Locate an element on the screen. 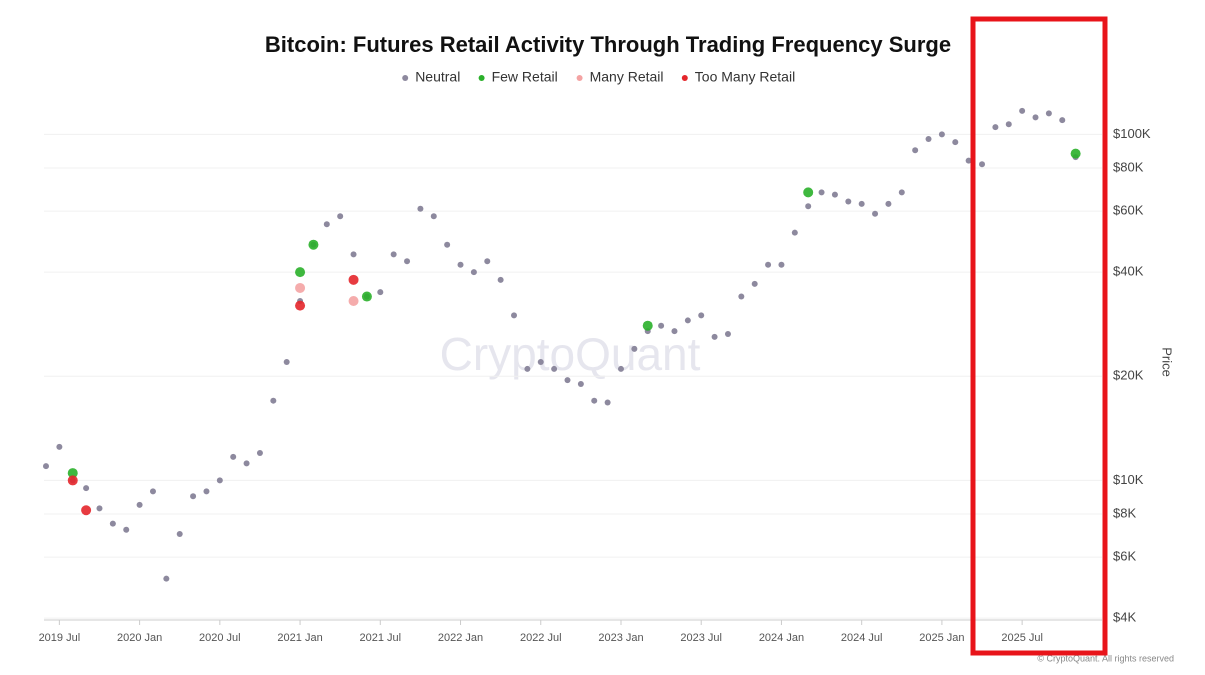 The width and height of the screenshot is (1205, 675). highlight-box is located at coordinates (1039, 336).